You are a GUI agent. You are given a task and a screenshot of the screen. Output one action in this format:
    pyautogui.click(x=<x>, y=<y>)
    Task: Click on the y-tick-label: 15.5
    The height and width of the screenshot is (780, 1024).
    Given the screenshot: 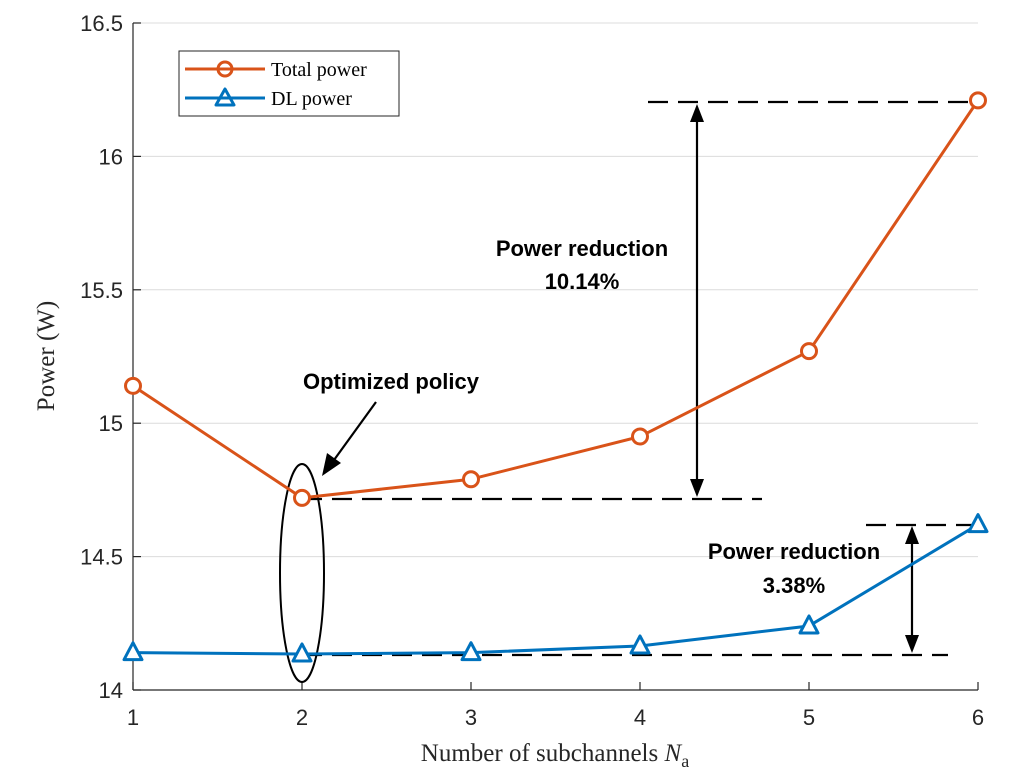 What is the action you would take?
    pyautogui.click(x=101, y=290)
    